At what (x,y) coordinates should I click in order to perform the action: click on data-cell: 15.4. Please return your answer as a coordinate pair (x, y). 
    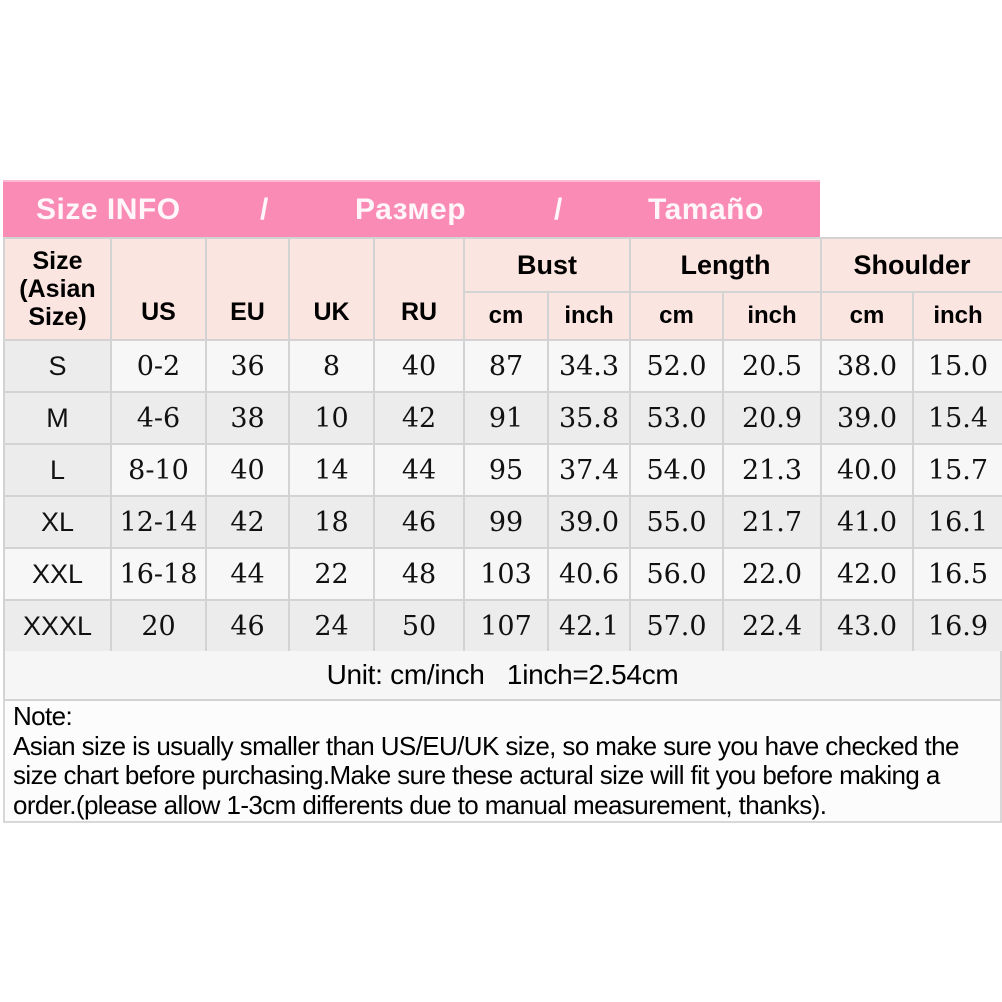
    Looking at the image, I should click on (957, 418).